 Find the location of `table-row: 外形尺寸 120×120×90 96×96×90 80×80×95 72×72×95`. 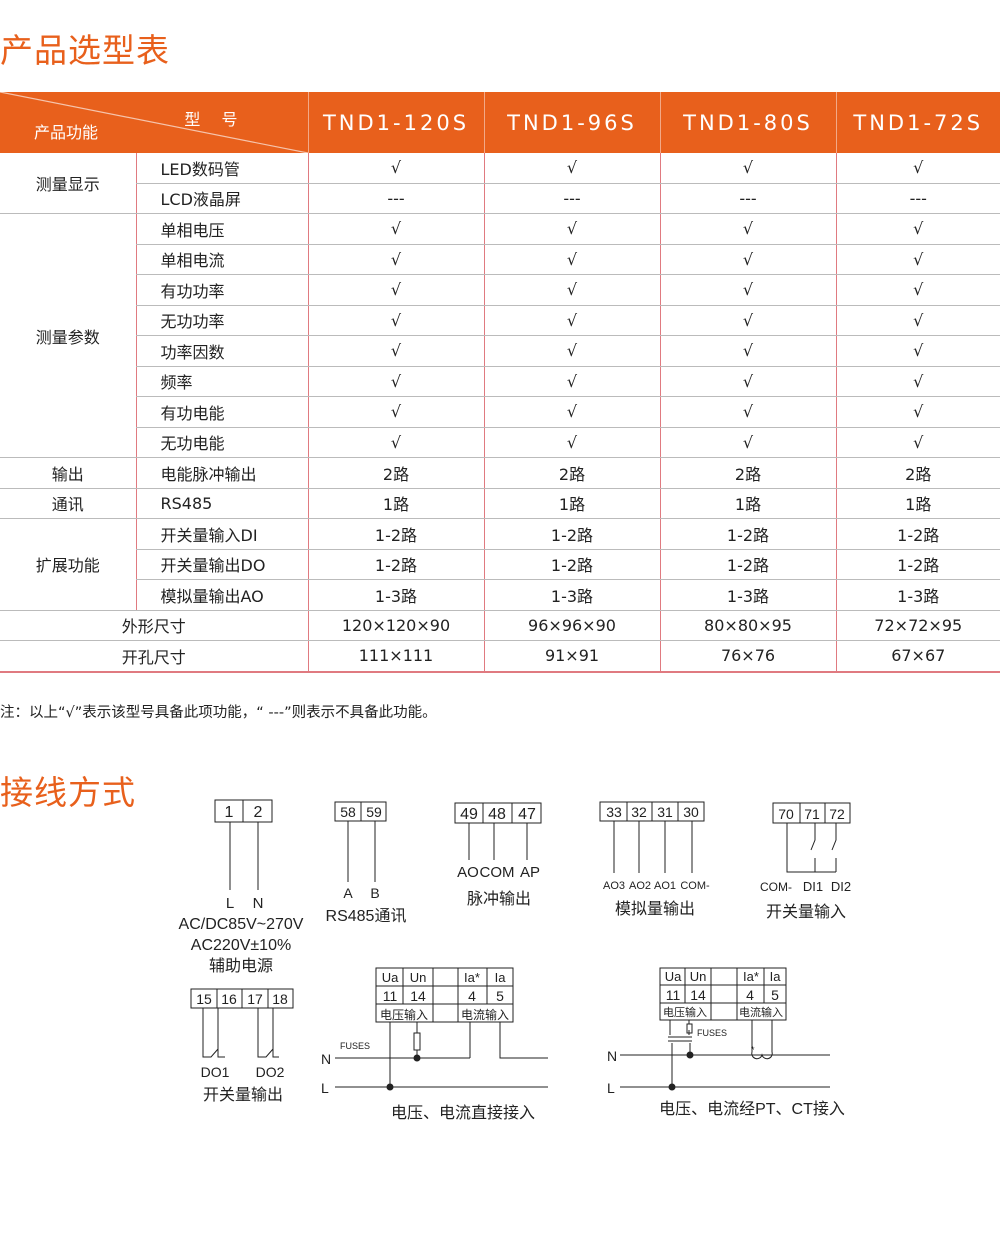

table-row: 外形尺寸 120×120×90 96×96×90 80×80×95 72×72×95 is located at coordinates (500, 625).